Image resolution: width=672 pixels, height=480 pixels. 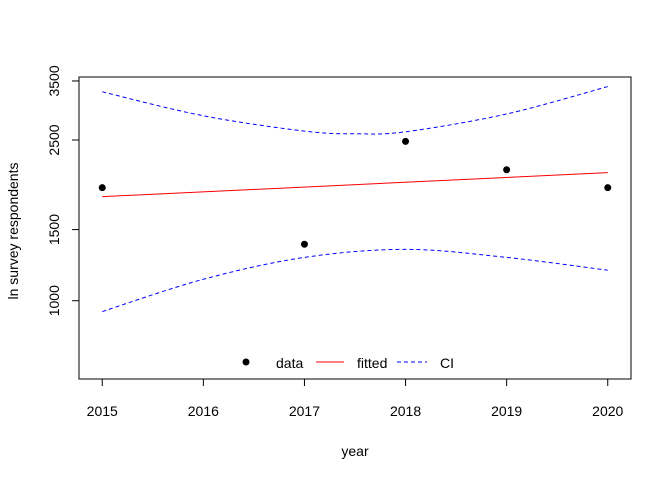 I want to click on fitted-line, so click(x=355, y=185).